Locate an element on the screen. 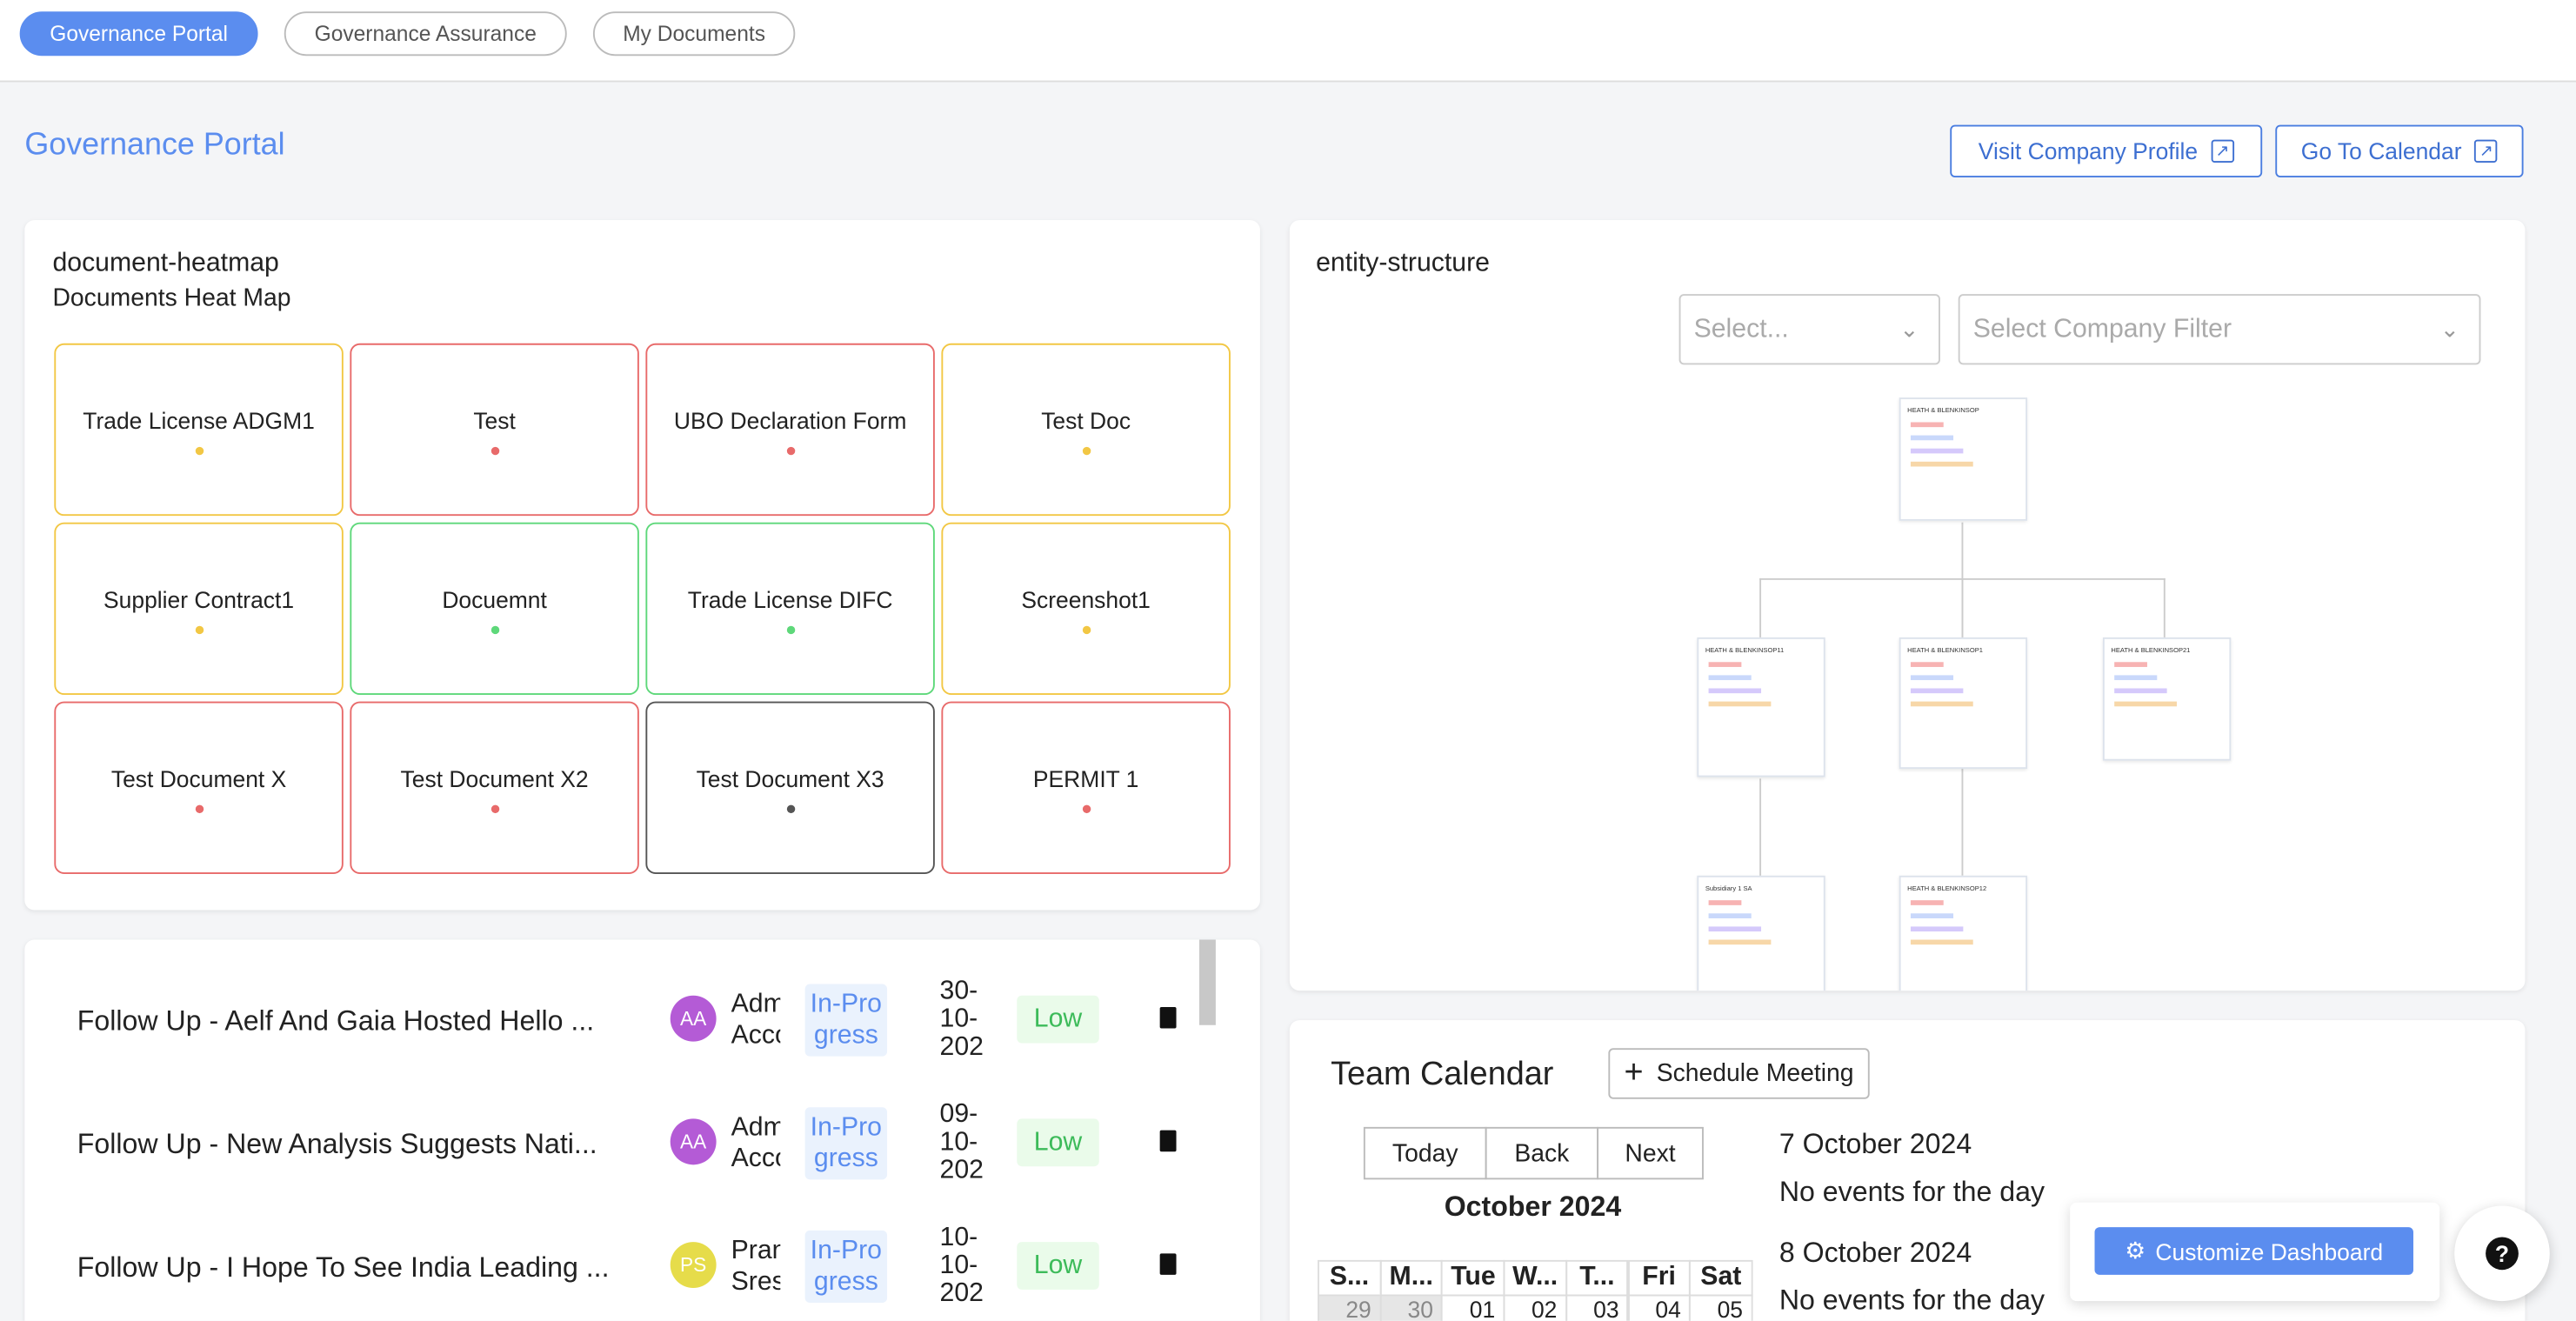  card-label: Screenshot1 is located at coordinates (1086, 599).